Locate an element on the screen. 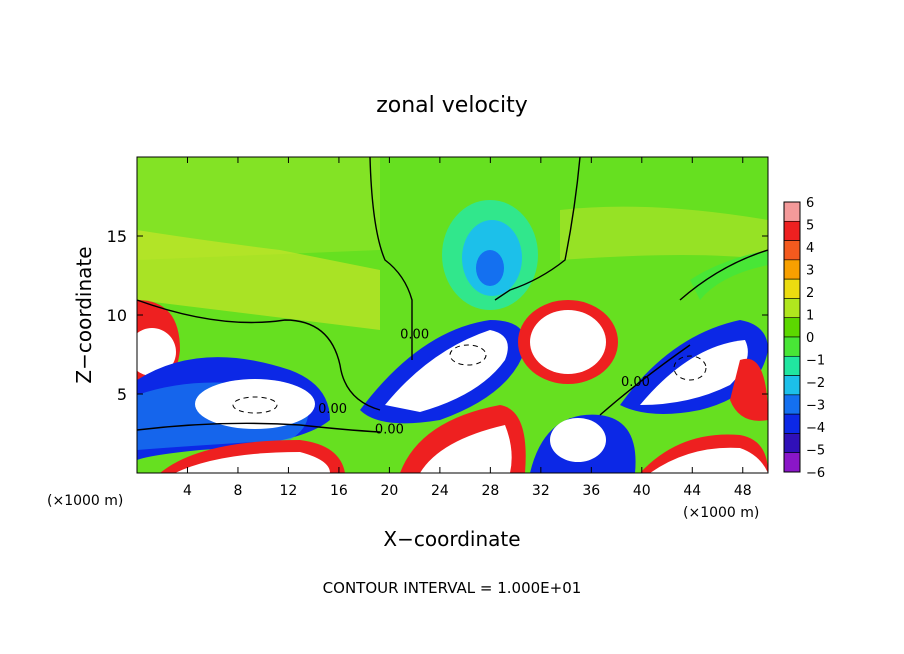 Image resolution: width=904 pixels, height=654 pixels. y-axis-label: Z−coordinate is located at coordinates (84, 314).